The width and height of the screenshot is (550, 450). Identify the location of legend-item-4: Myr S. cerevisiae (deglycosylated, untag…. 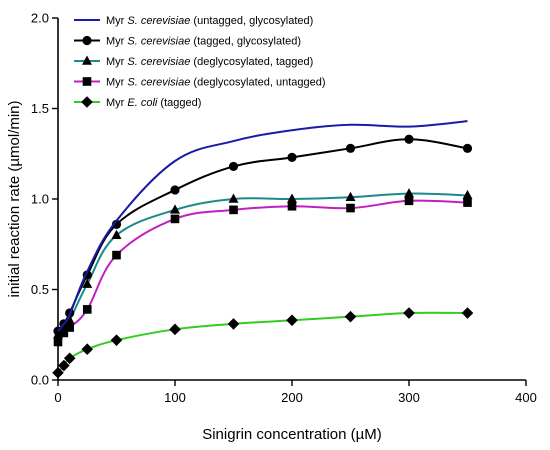
(200, 83).